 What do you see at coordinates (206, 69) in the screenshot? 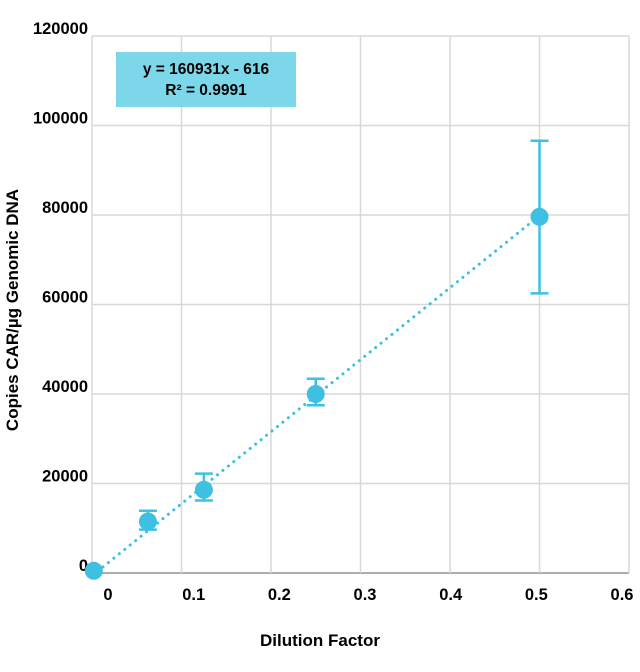
I see `equation-text: y = 160931x - 616` at bounding box center [206, 69].